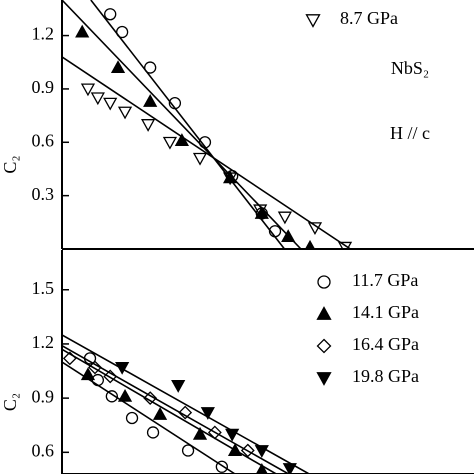 The height and width of the screenshot is (474, 474). I want to click on legend-label: 14.1 GPa, so click(385, 312).